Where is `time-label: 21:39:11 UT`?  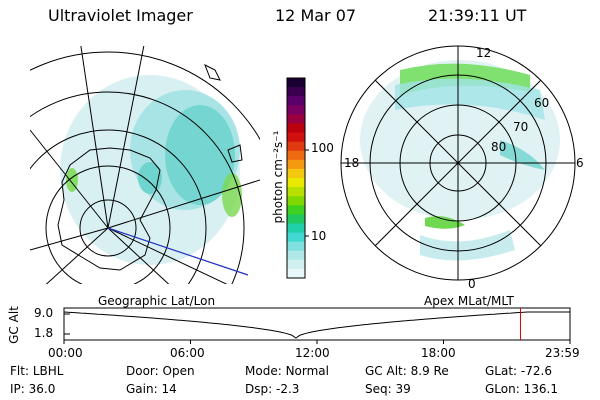 time-label: 21:39:11 UT is located at coordinates (477, 15).